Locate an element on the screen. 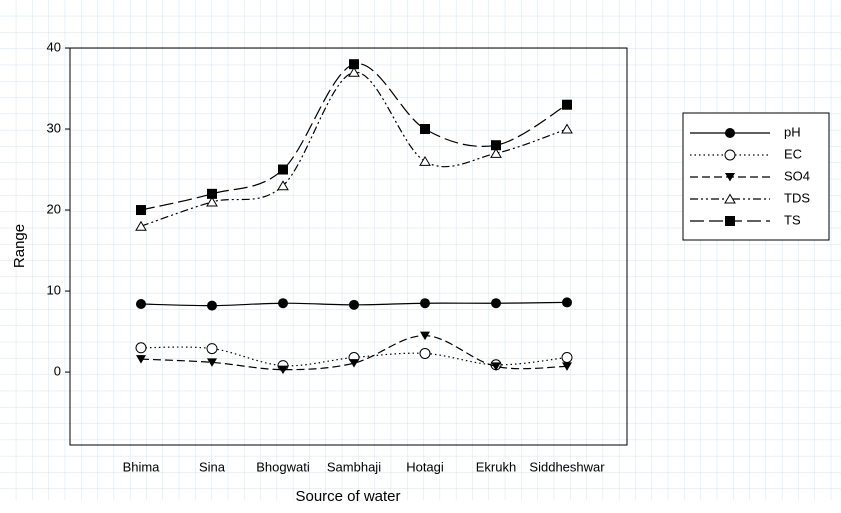 This screenshot has height=513, width=841. x-axis-title: Source of water is located at coordinates (347, 496).